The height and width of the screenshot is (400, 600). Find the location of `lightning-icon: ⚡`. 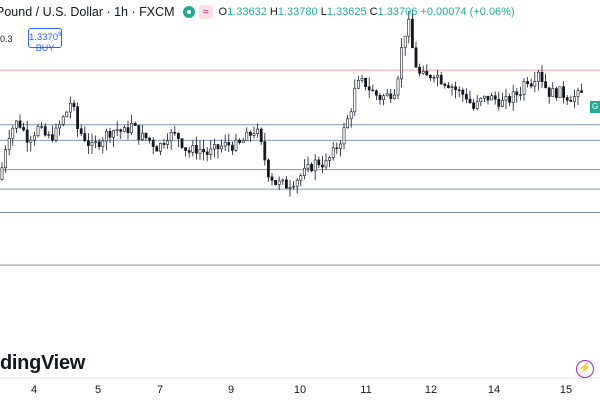

lightning-icon: ⚡ is located at coordinates (585, 369).